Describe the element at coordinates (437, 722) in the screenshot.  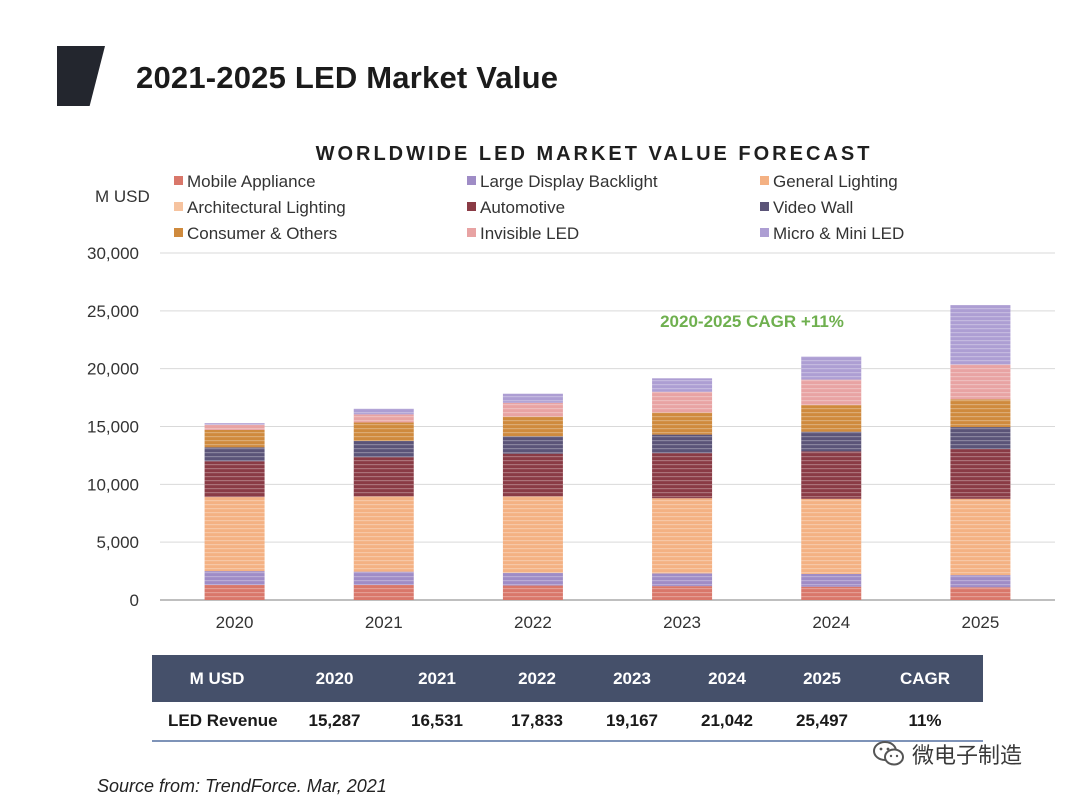
I see `table-cell: 16,531` at that location.